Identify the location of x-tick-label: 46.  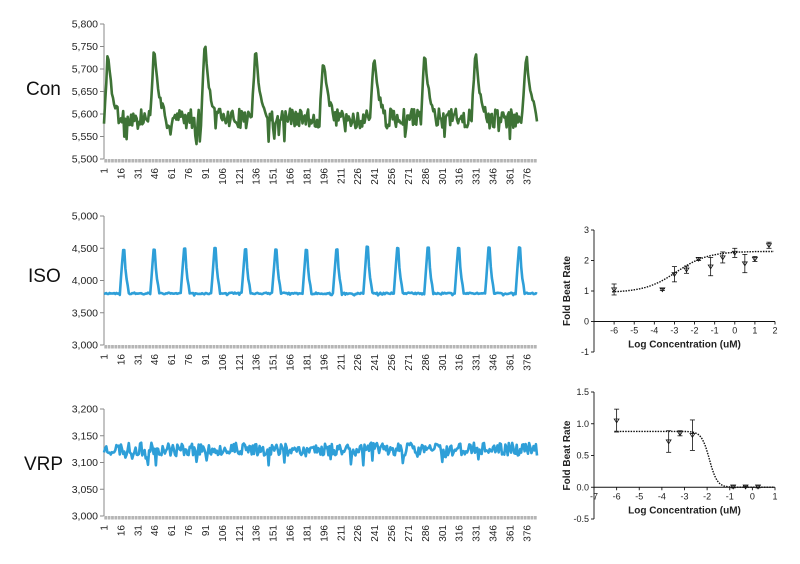
(155, 531).